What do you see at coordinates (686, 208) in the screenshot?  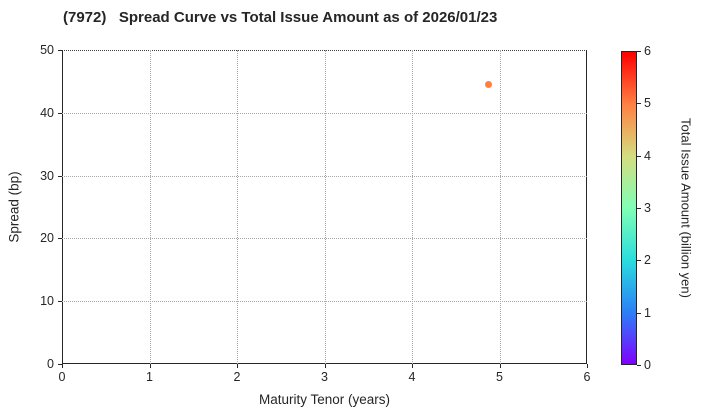 I see `colorbar-label: Total Issue Amount (billion yen)` at bounding box center [686, 208].